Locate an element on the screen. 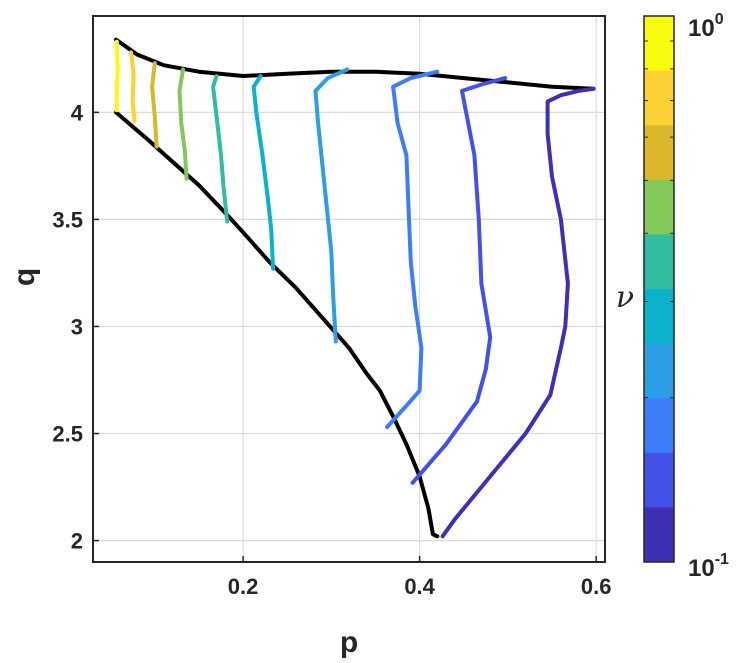 This screenshot has width=739, height=663. y-ticks: 2 2.5 3 3.5 4 is located at coordinates (75, 327).